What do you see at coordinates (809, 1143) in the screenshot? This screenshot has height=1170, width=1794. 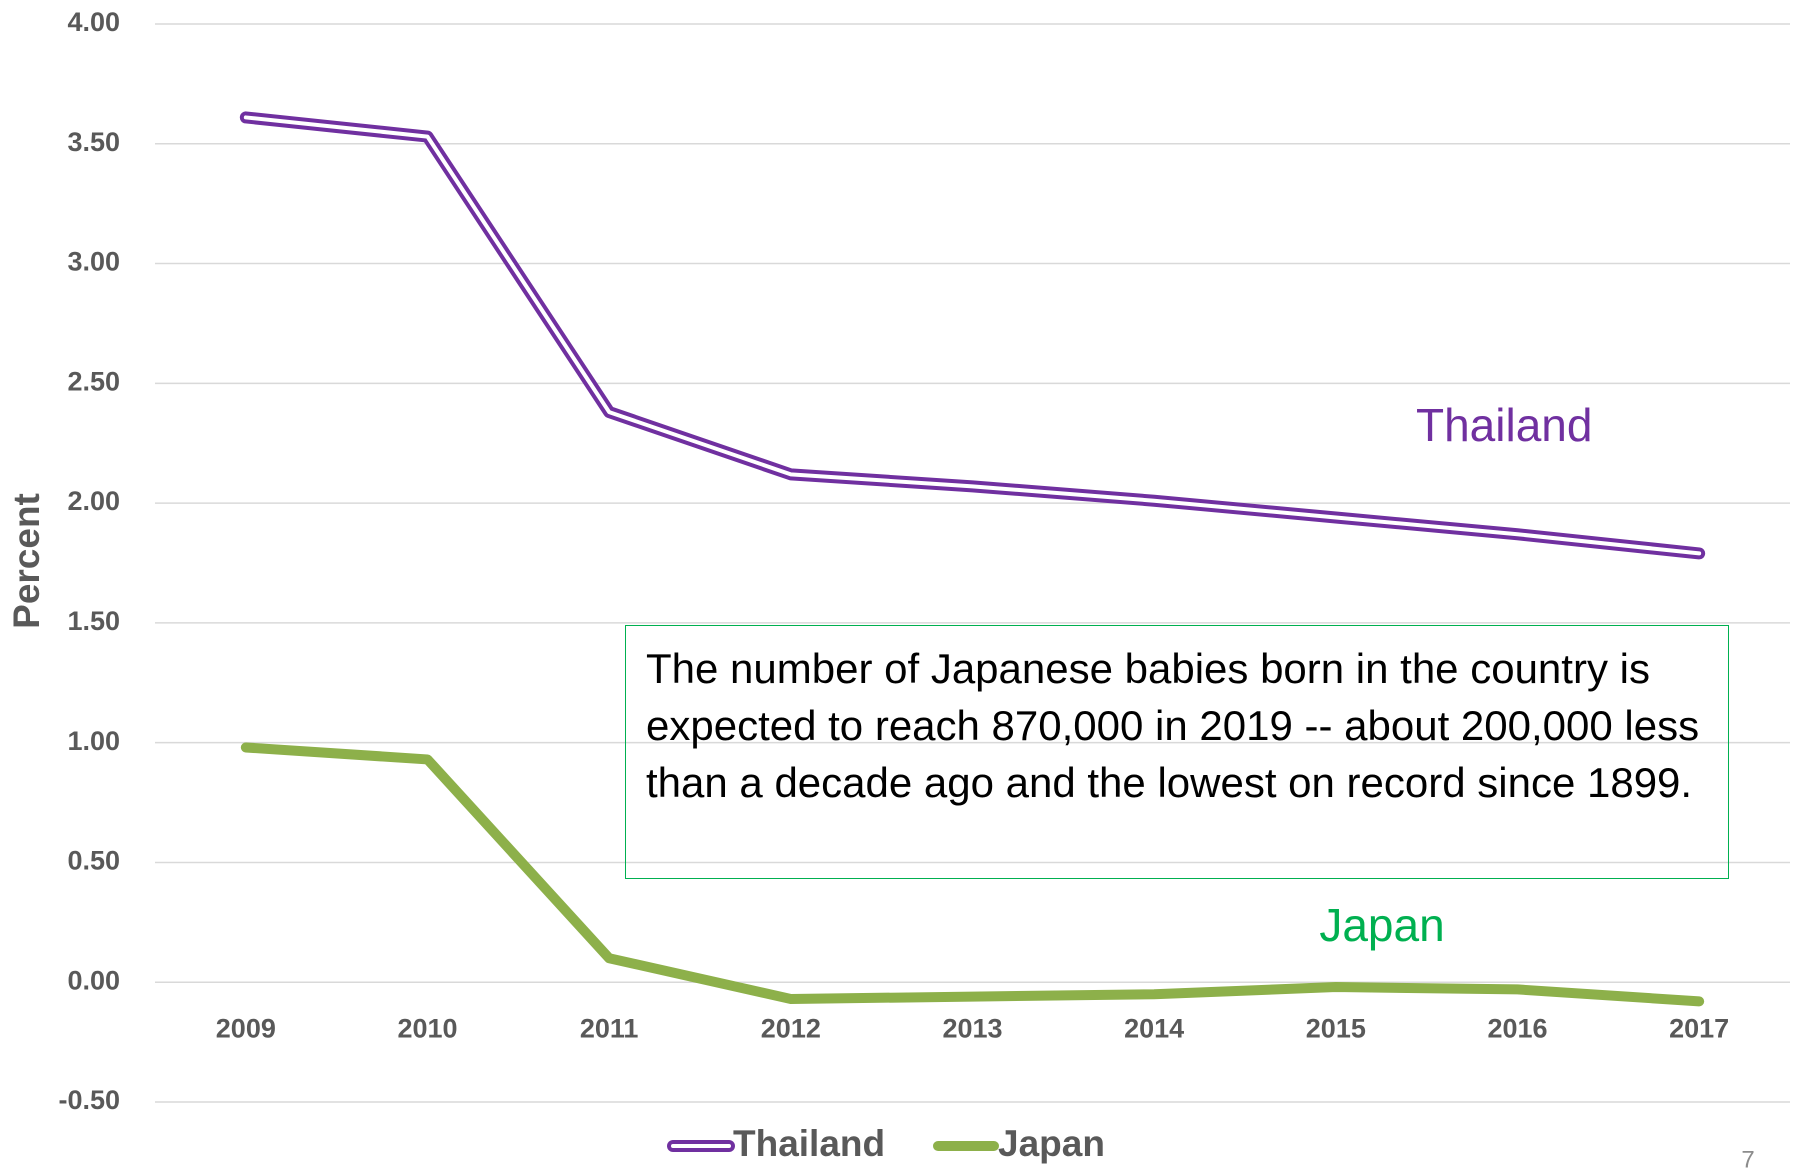 I see `legend-label: Thailand` at bounding box center [809, 1143].